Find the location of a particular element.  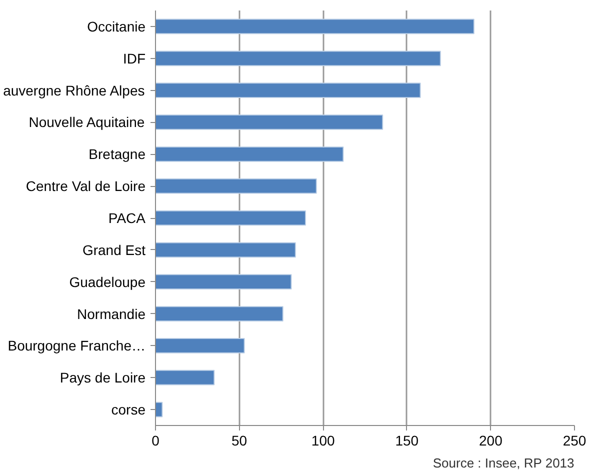

y-tick-label: Normandie is located at coordinates (111, 314).